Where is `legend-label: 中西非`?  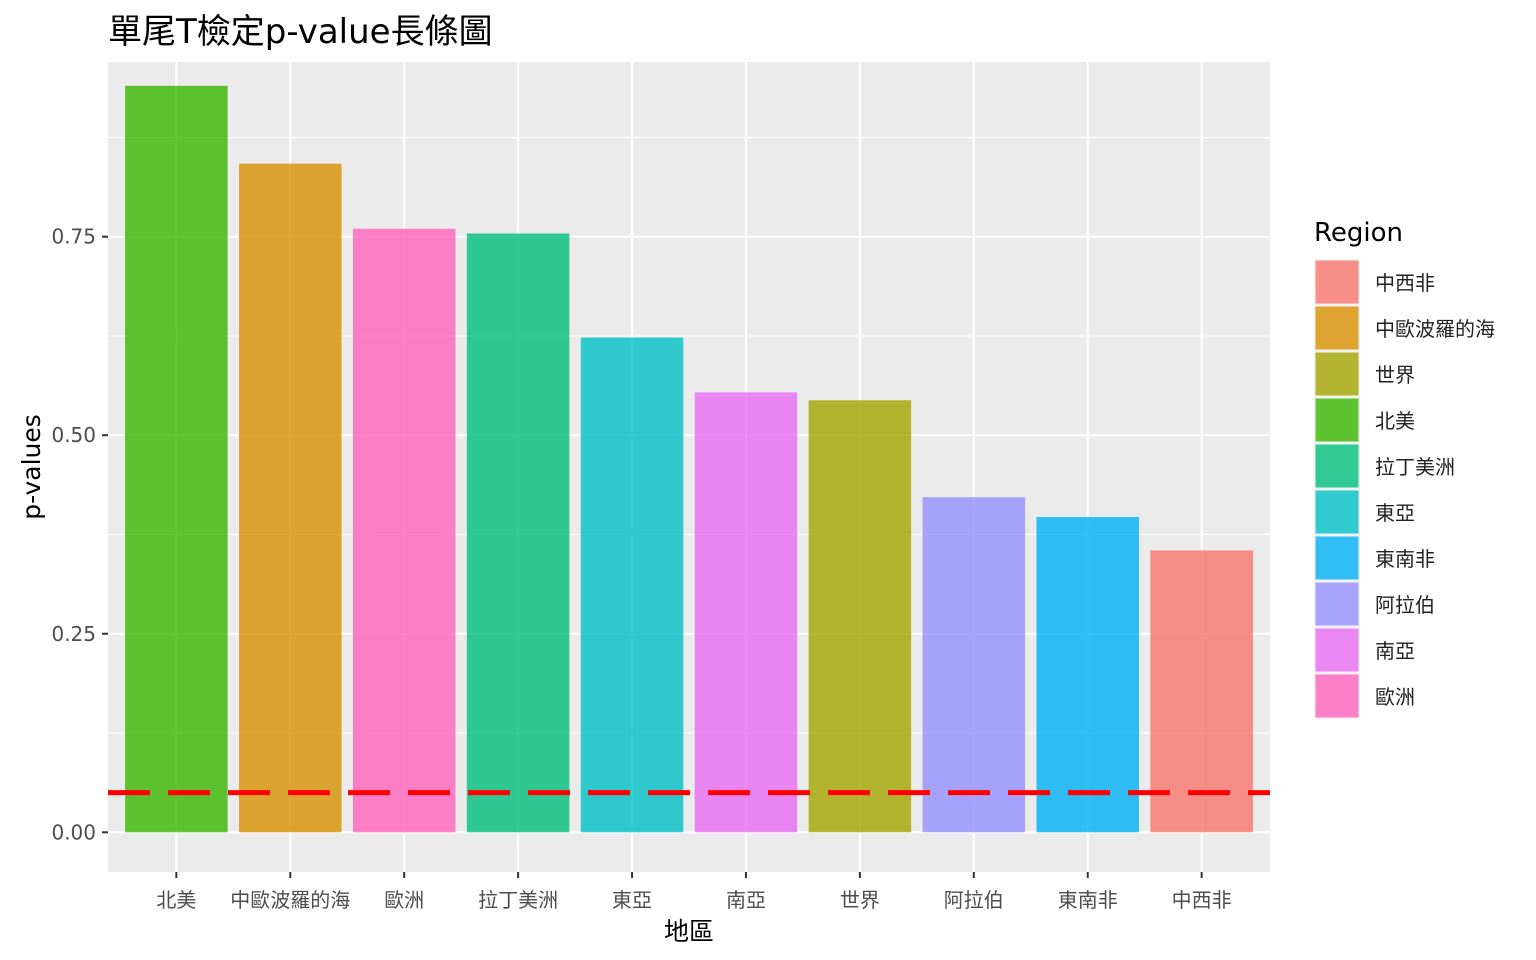
legend-label: 中西非 is located at coordinates (1405, 283).